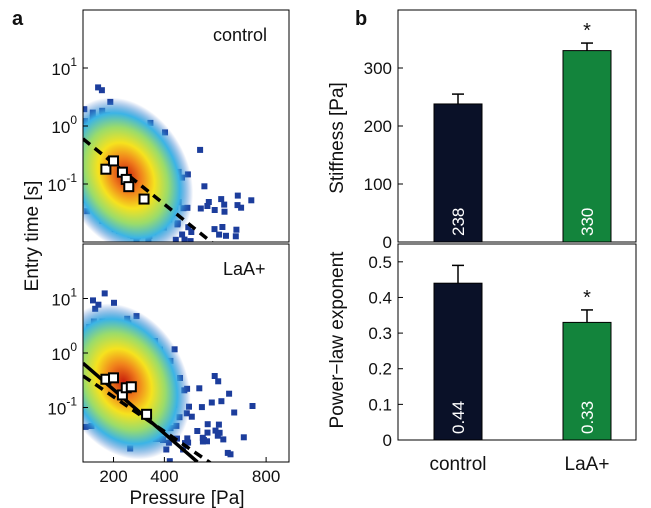 This screenshot has height=508, width=651. Describe the element at coordinates (522, 352) in the screenshot. I see `powerlaw-bars: 0.44 0.33 *` at that location.